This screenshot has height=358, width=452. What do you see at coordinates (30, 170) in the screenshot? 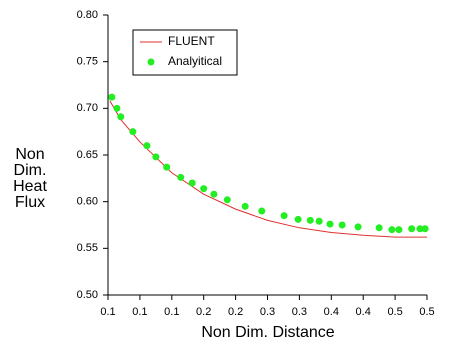
I see `y-axis-label: Dim.` at bounding box center [30, 170].